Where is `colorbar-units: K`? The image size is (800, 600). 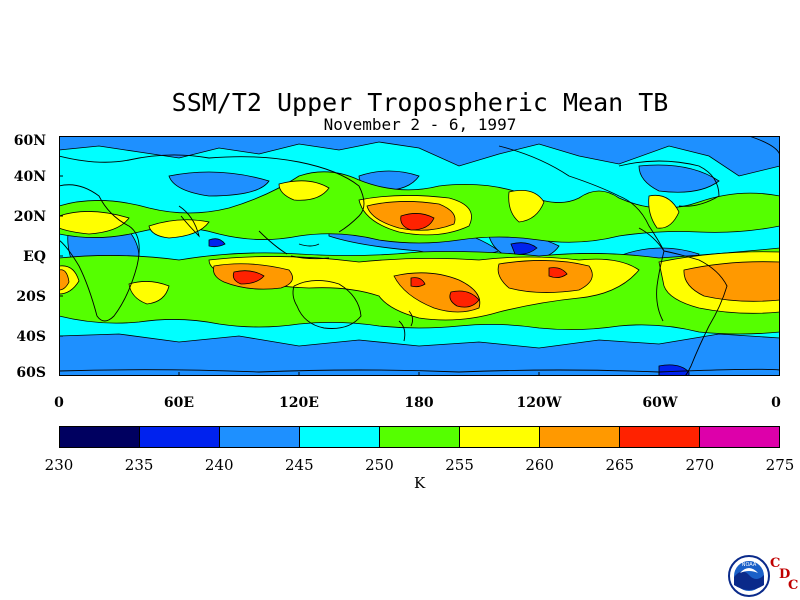 colorbar-units: K is located at coordinates (420, 483).